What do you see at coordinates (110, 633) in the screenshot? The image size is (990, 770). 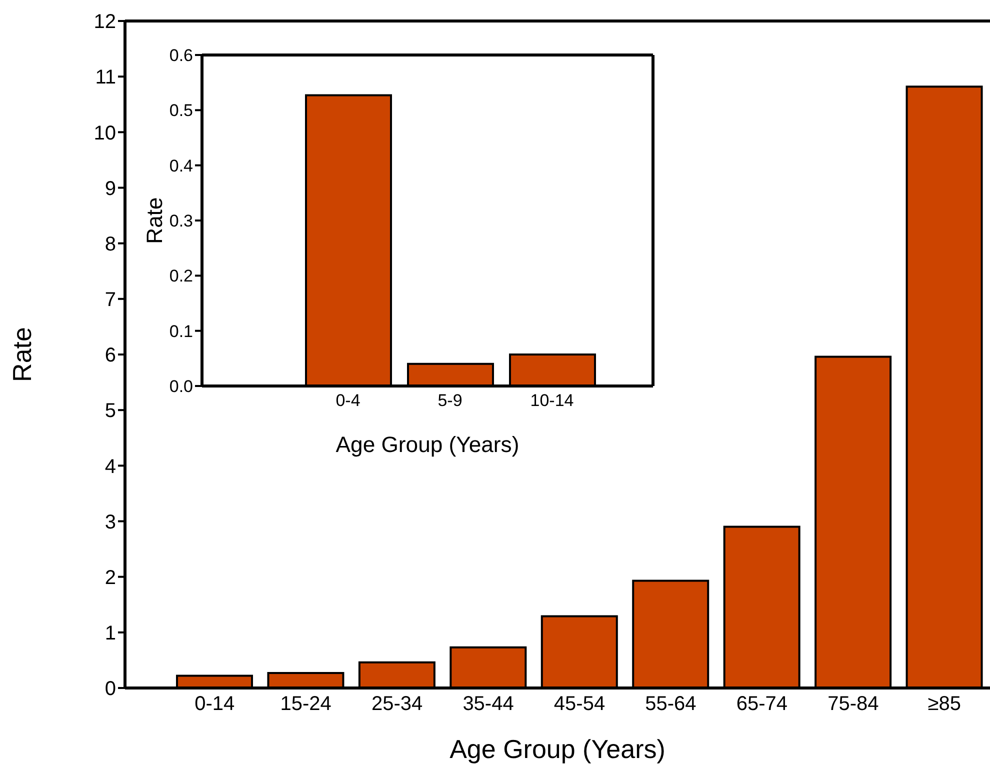 I see `y-tick-label: 1` at bounding box center [110, 633].